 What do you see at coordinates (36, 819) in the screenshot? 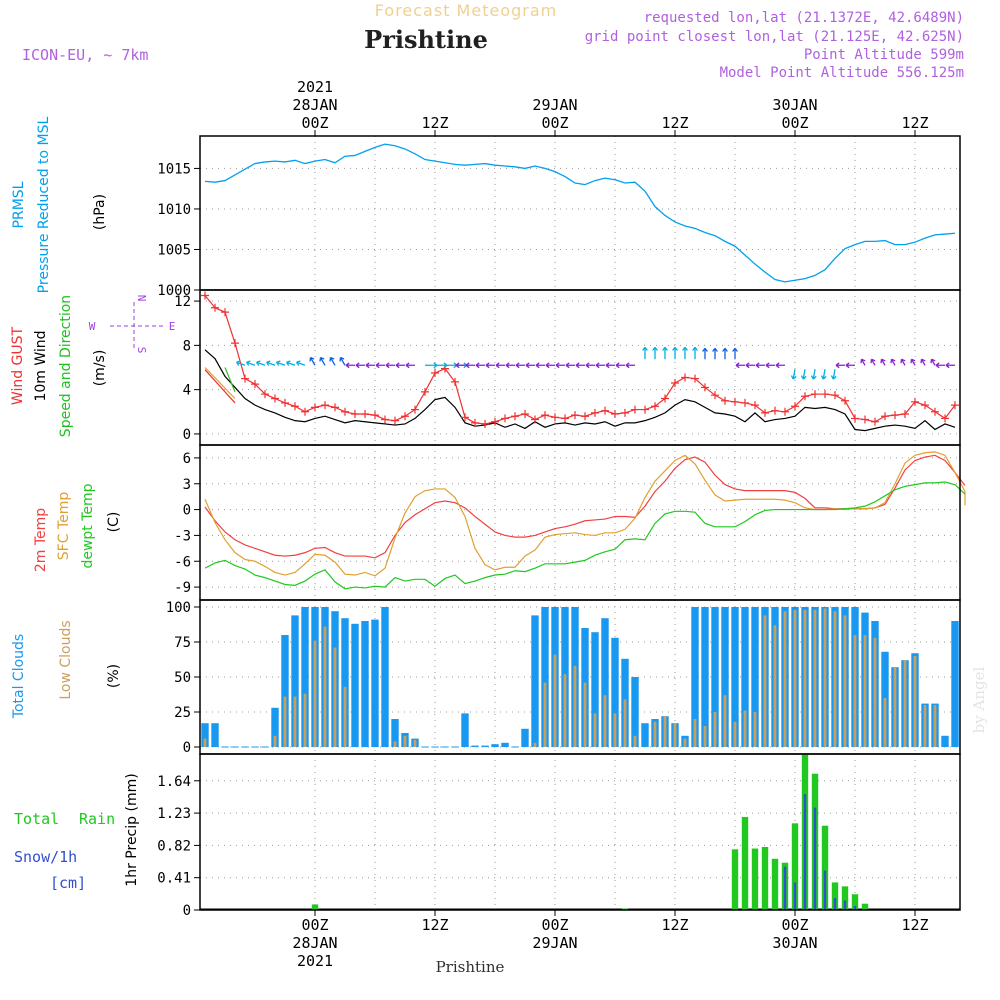
I see `label-total: Total` at bounding box center [36, 819].